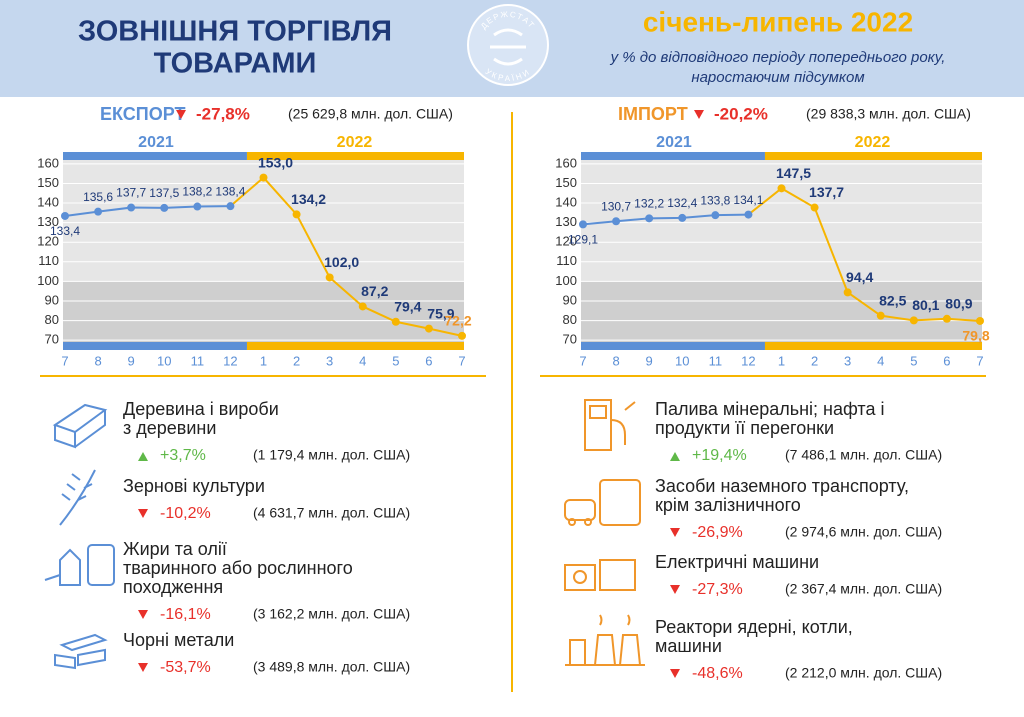  Describe the element at coordinates (682, 203) in the screenshot. I see `value-label: 132,4` at that location.